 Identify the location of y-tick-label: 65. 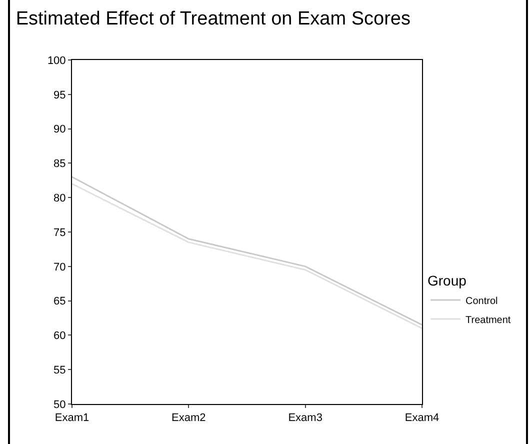
(60, 302).